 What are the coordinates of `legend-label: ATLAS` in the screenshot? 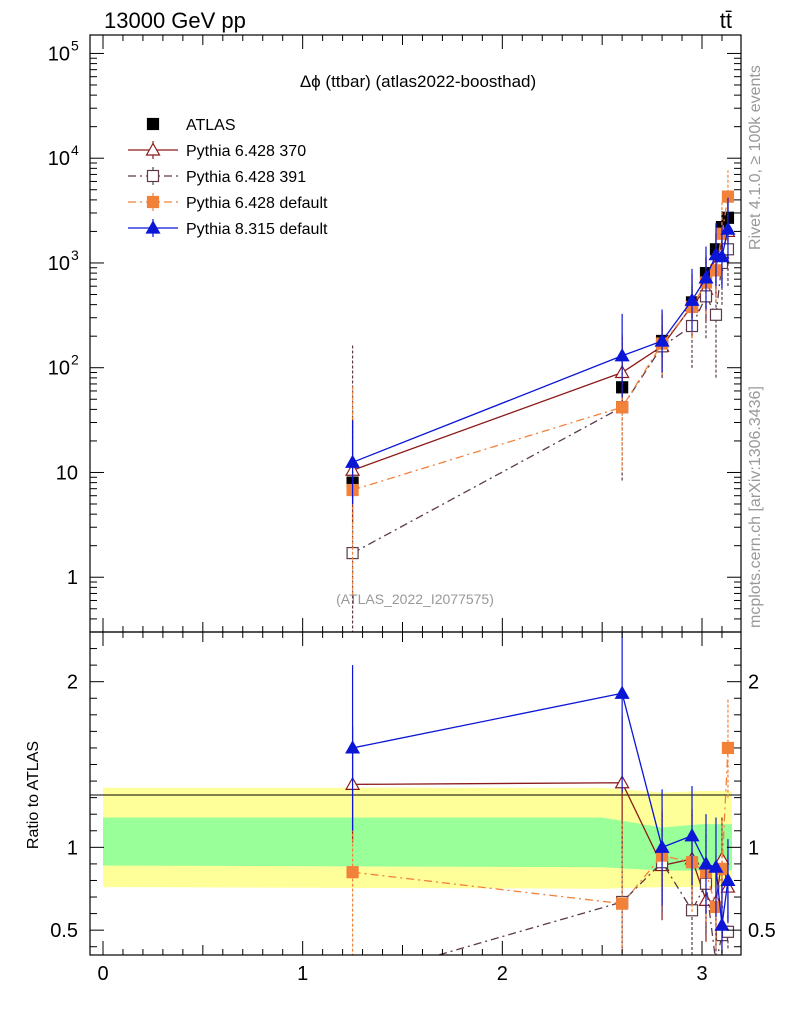 It's located at (211, 125).